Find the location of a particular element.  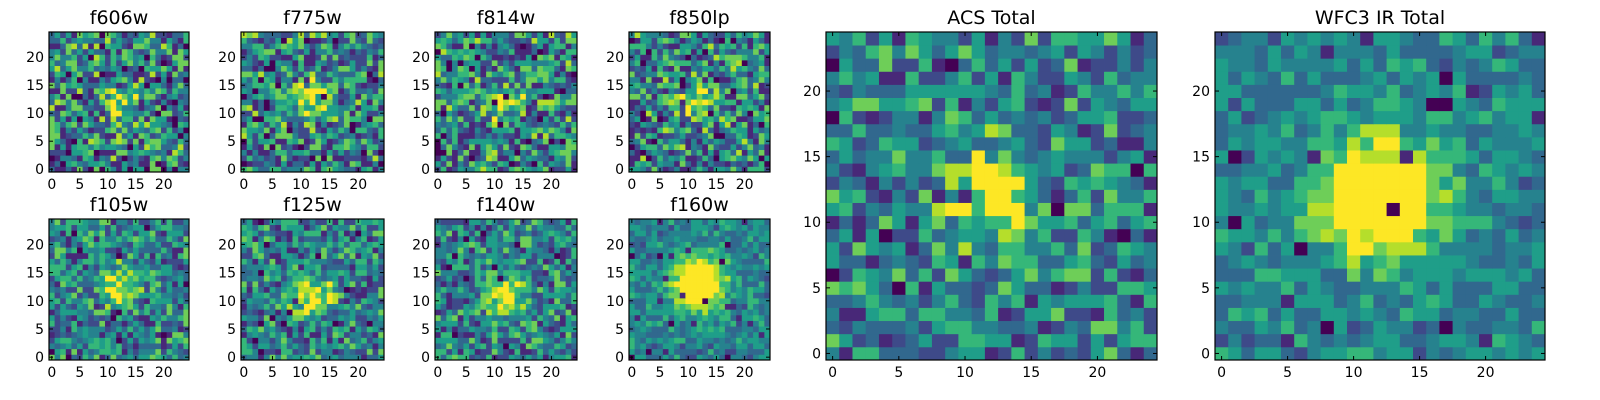

panel-title: f140w is located at coordinates (506, 205).